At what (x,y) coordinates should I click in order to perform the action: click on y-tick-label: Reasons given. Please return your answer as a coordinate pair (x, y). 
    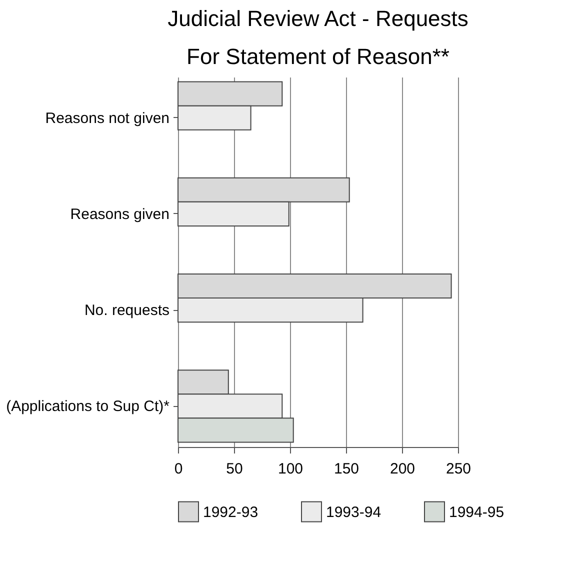
    Looking at the image, I should click on (120, 214).